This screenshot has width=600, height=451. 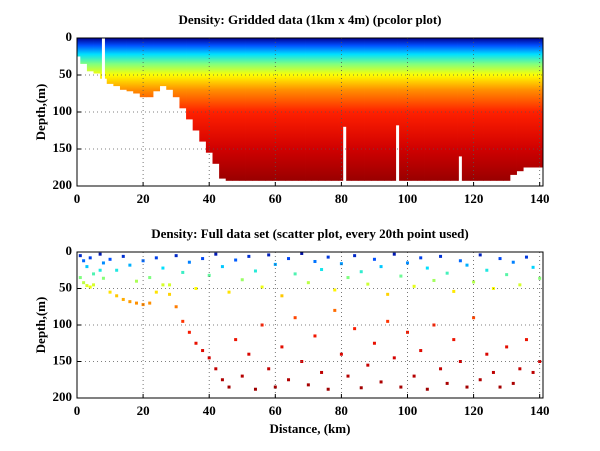 I want to click on x-tick-label: 120, so click(x=474, y=198).